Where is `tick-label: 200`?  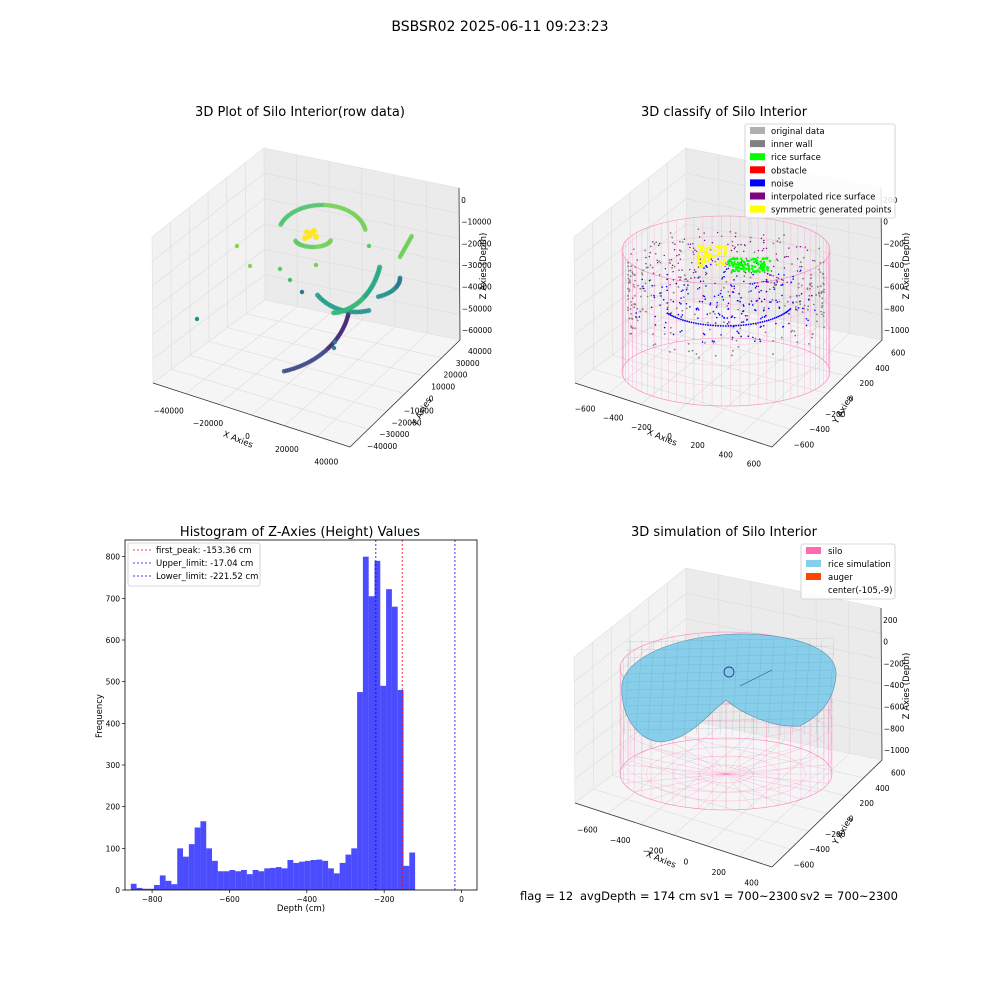
tick-label: 200 is located at coordinates (867, 803).